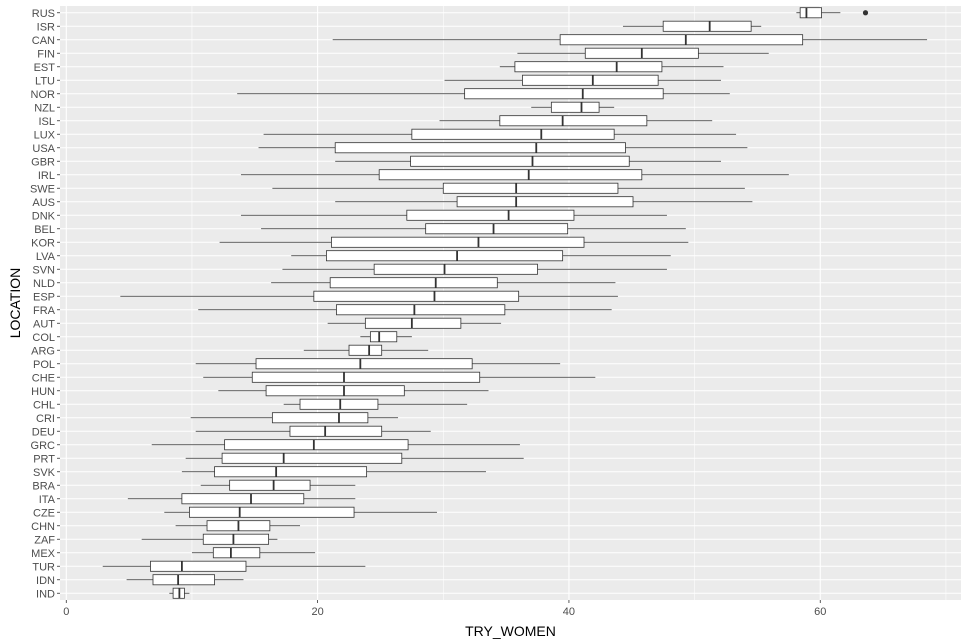 The image size is (967, 644). Describe the element at coordinates (43, 95) in the screenshot. I see `y-tick-label: NOR` at that location.